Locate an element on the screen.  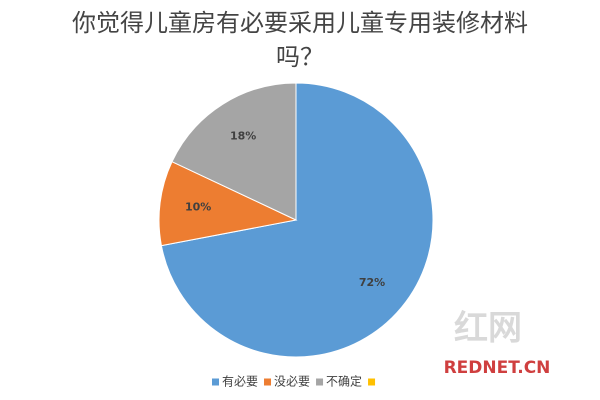
legend-label: 有必要 is located at coordinates (240, 382).